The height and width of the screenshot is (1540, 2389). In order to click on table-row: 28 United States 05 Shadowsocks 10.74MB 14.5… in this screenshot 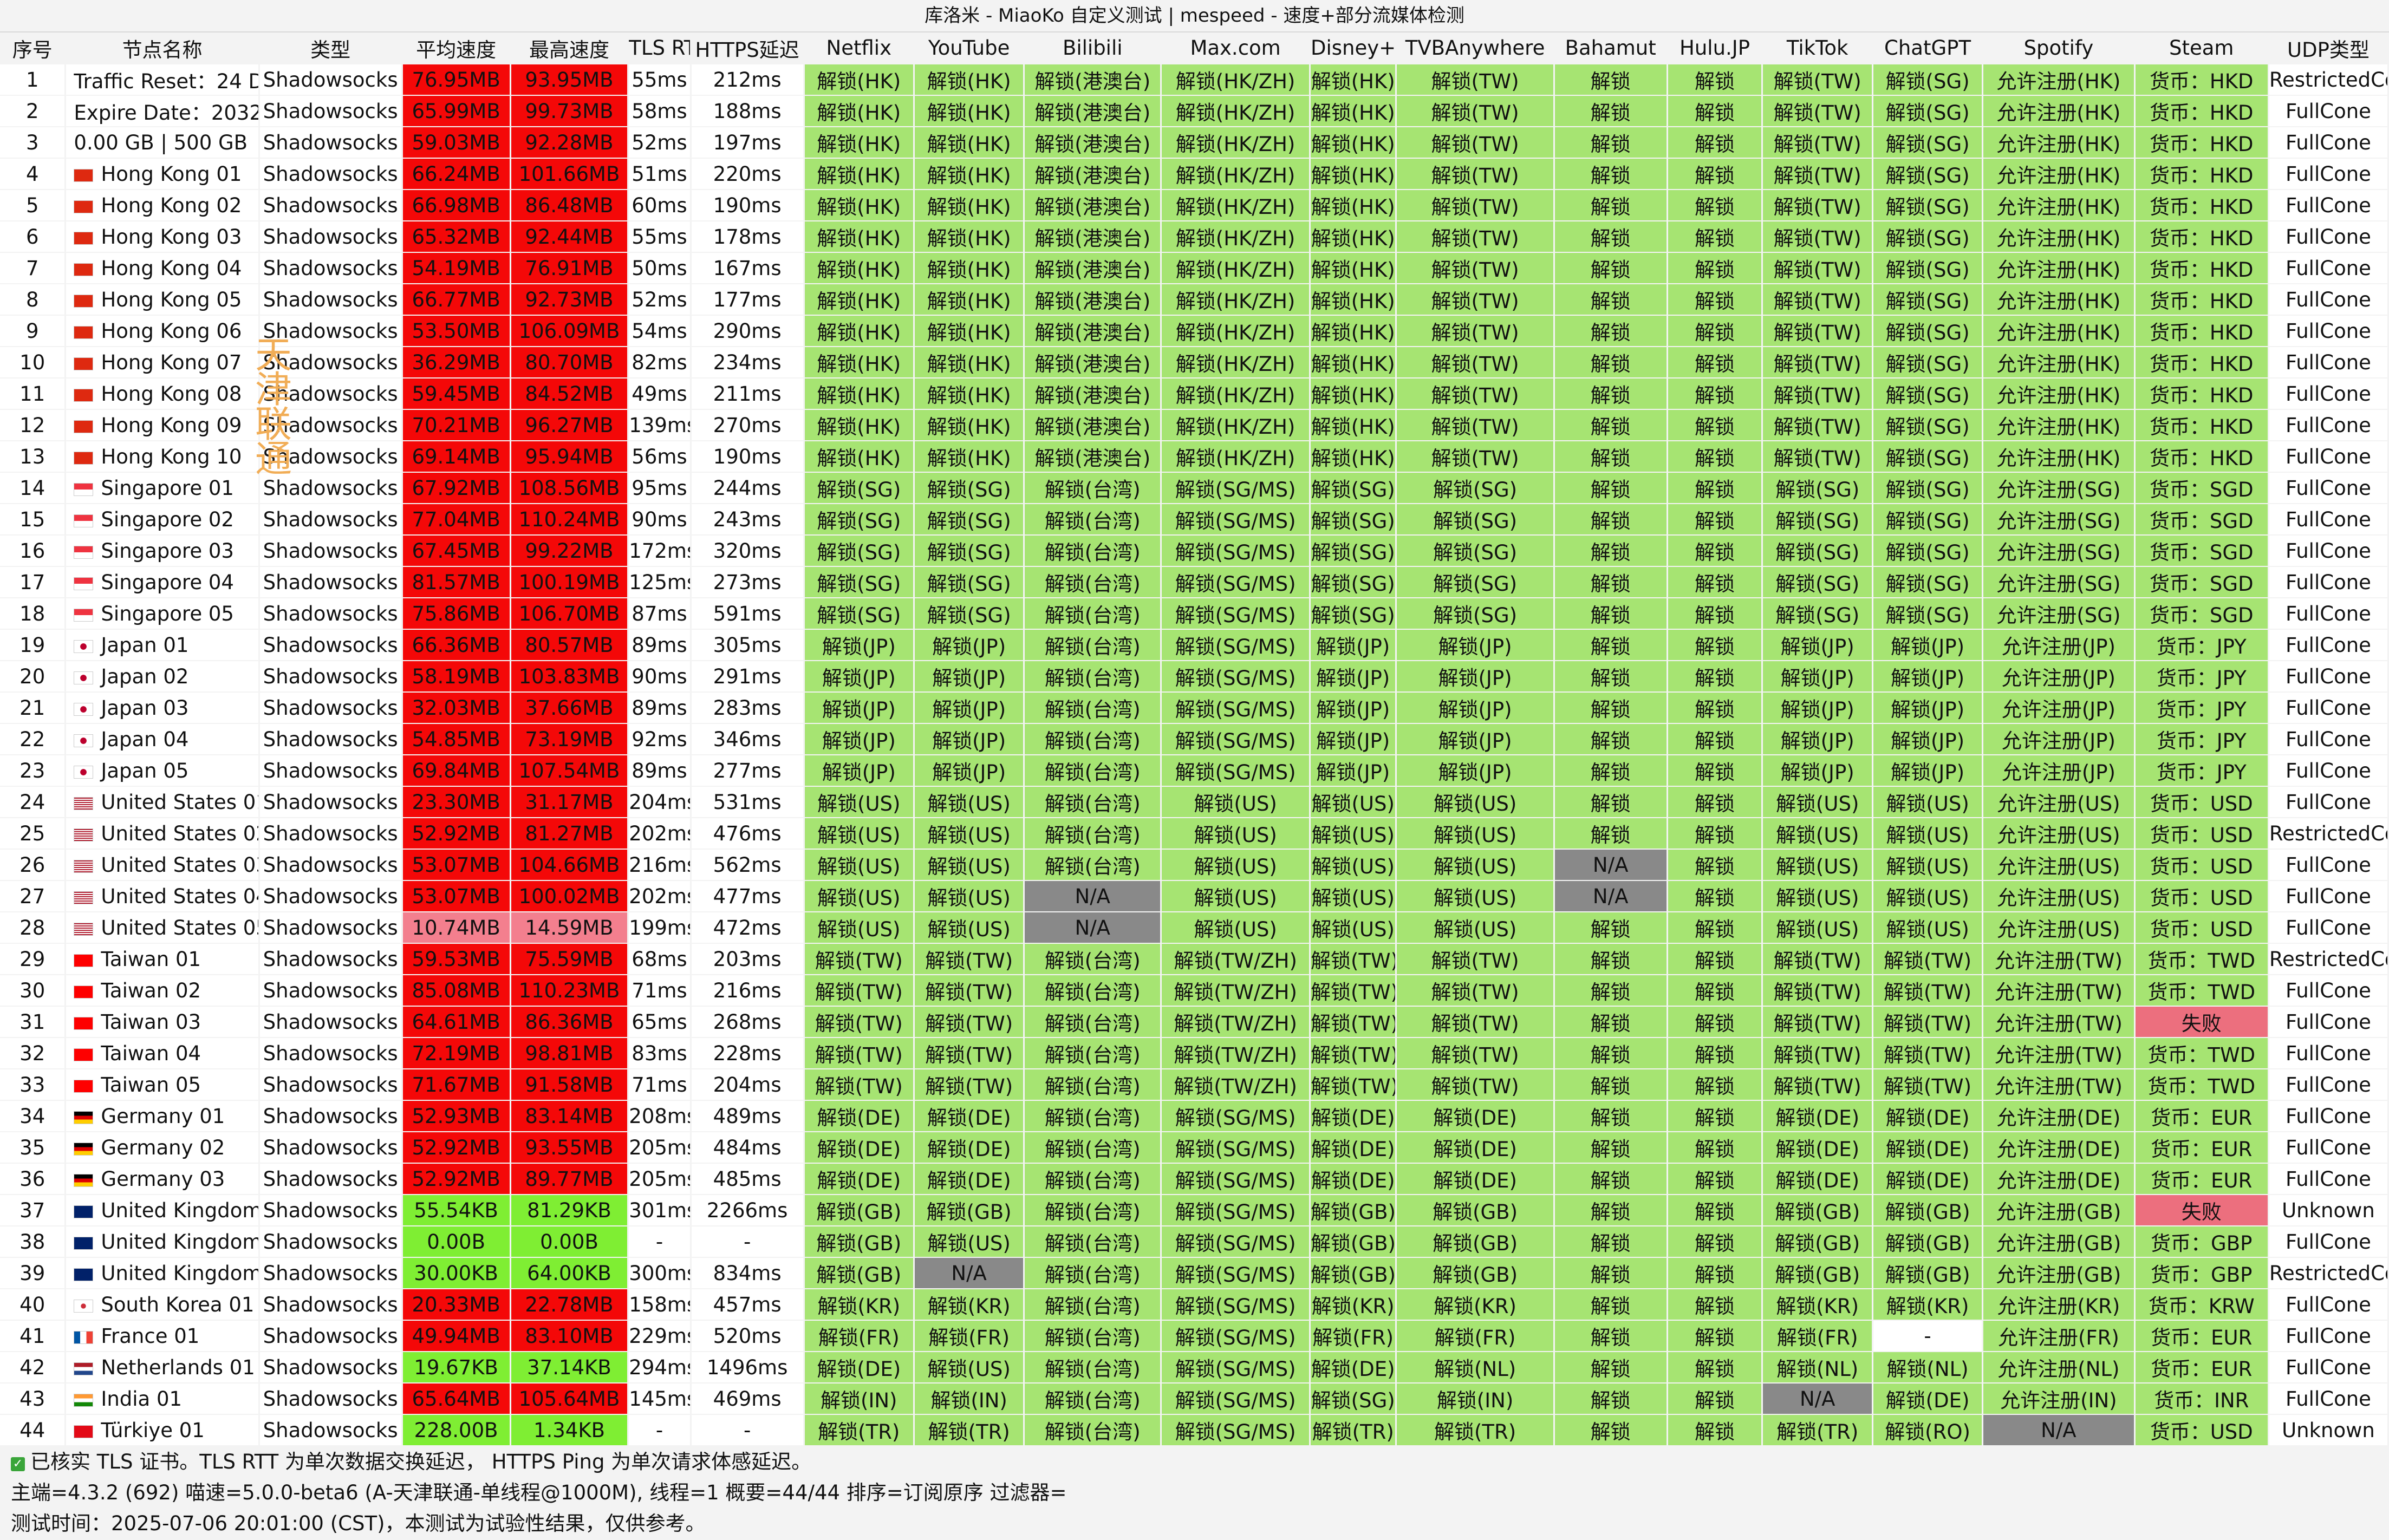, I will do `click(1194, 928)`.